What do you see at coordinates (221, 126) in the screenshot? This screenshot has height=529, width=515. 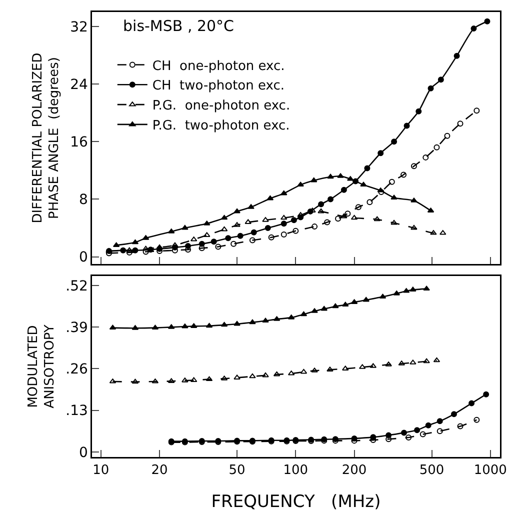 I see `legend-label: P.G. two-photon exc.` at bounding box center [221, 126].